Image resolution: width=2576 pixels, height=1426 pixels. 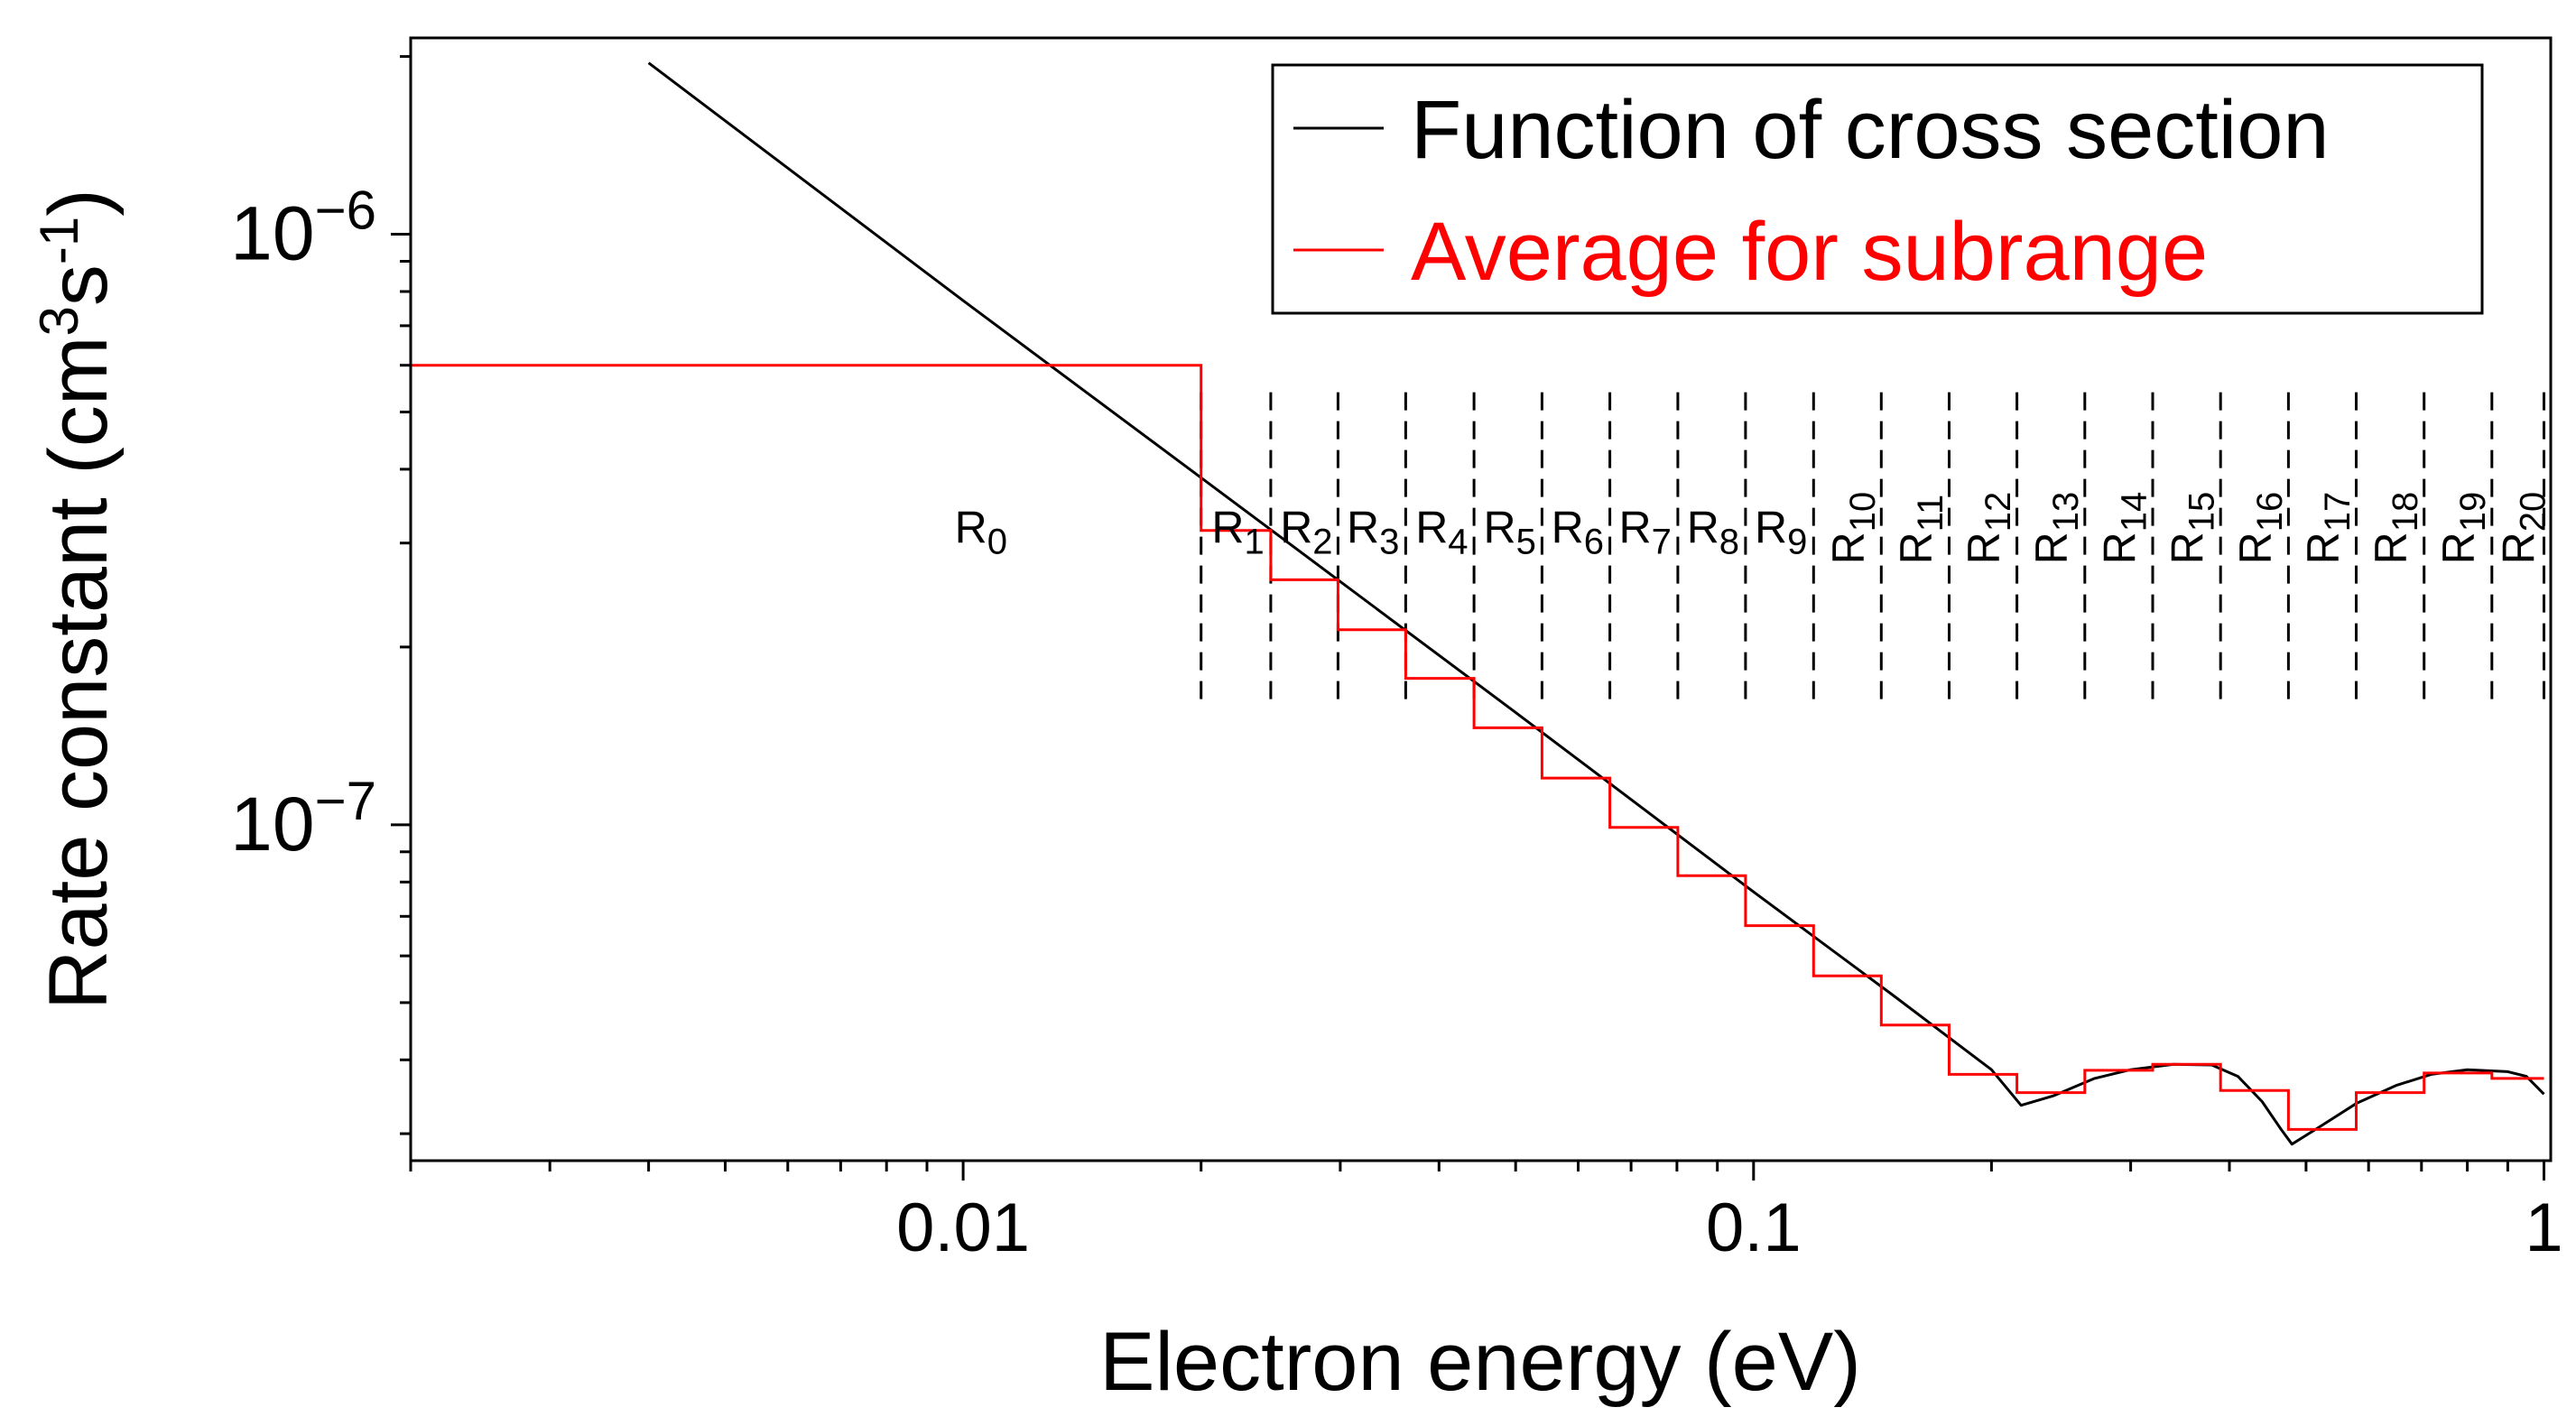 I want to click on y-axis-title: Rate constant (cm3s-1), so click(x=77, y=599).